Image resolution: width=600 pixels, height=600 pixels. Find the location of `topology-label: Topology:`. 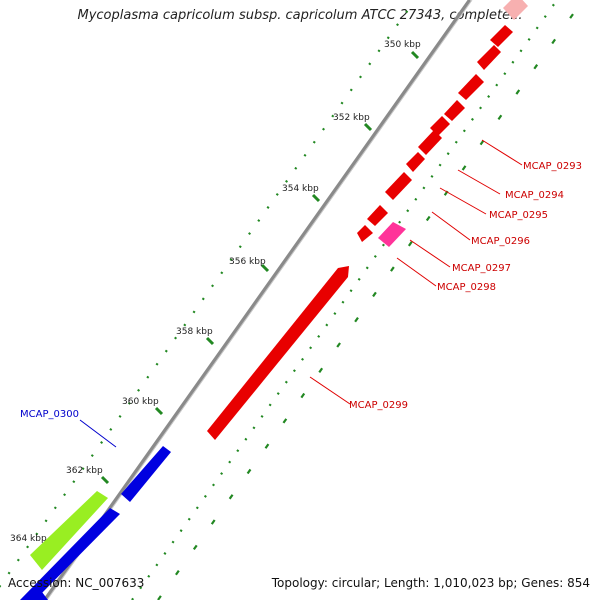

topology-label: Topology: is located at coordinates (299, 583).